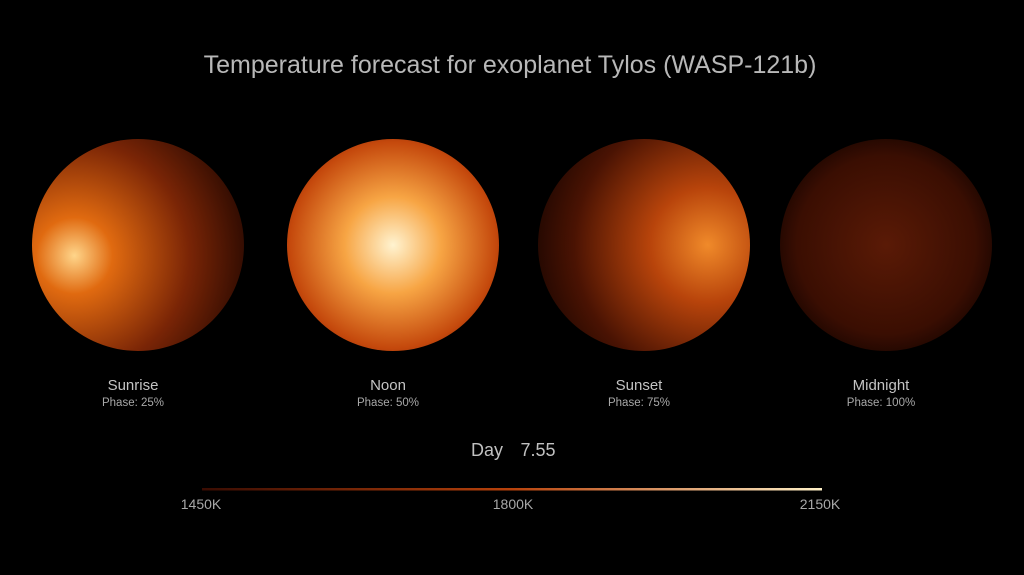 This screenshot has height=575, width=1024. I want to click on panel-name: Midnight, so click(882, 385).